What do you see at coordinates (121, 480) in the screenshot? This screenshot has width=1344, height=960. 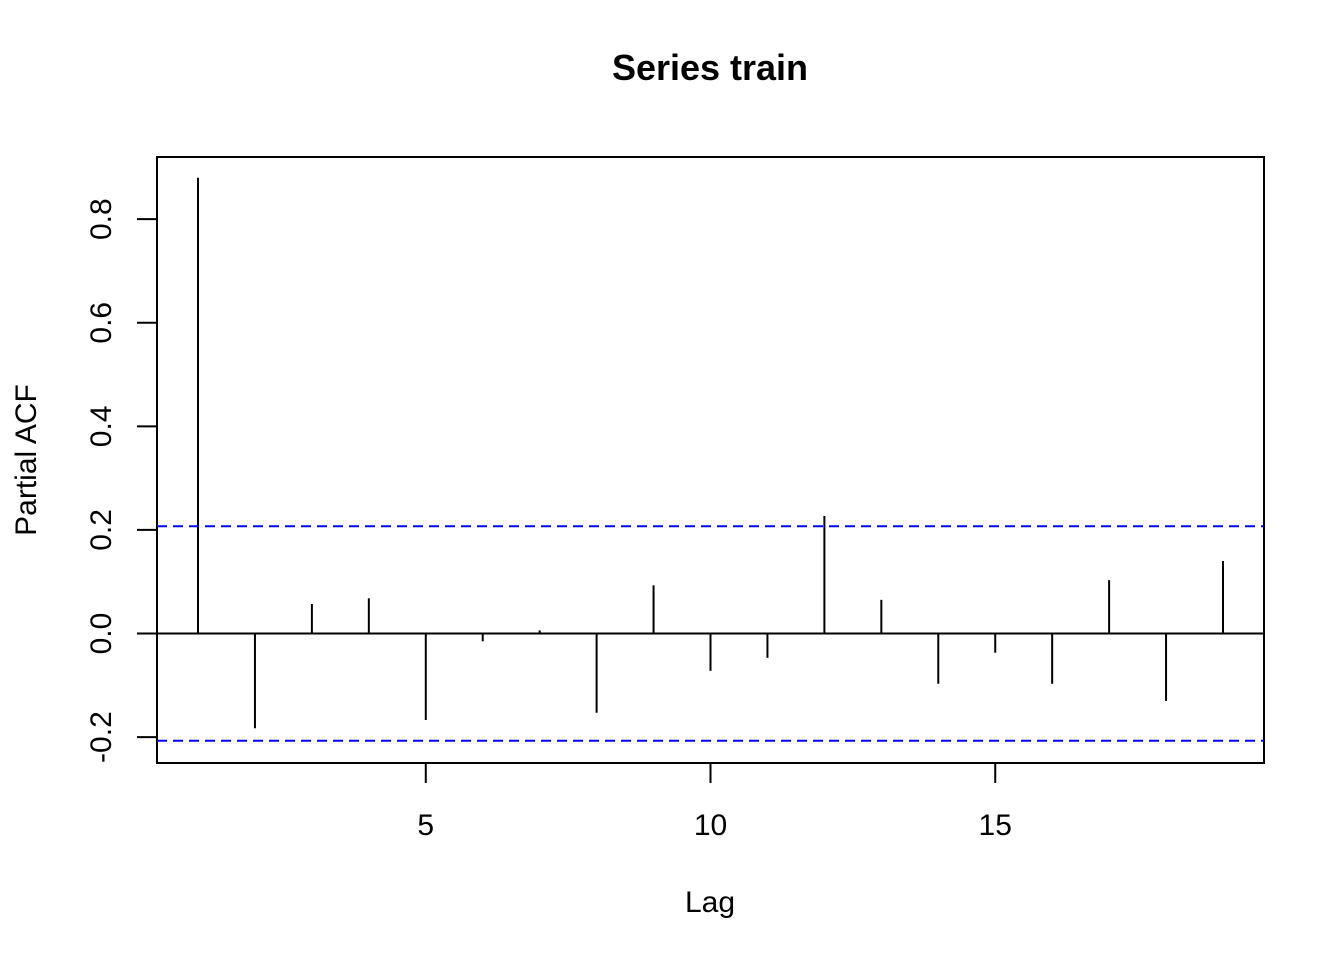 I see `y-axis: -0.2 0.0 0.2 0.4 0.6 0.8` at bounding box center [121, 480].